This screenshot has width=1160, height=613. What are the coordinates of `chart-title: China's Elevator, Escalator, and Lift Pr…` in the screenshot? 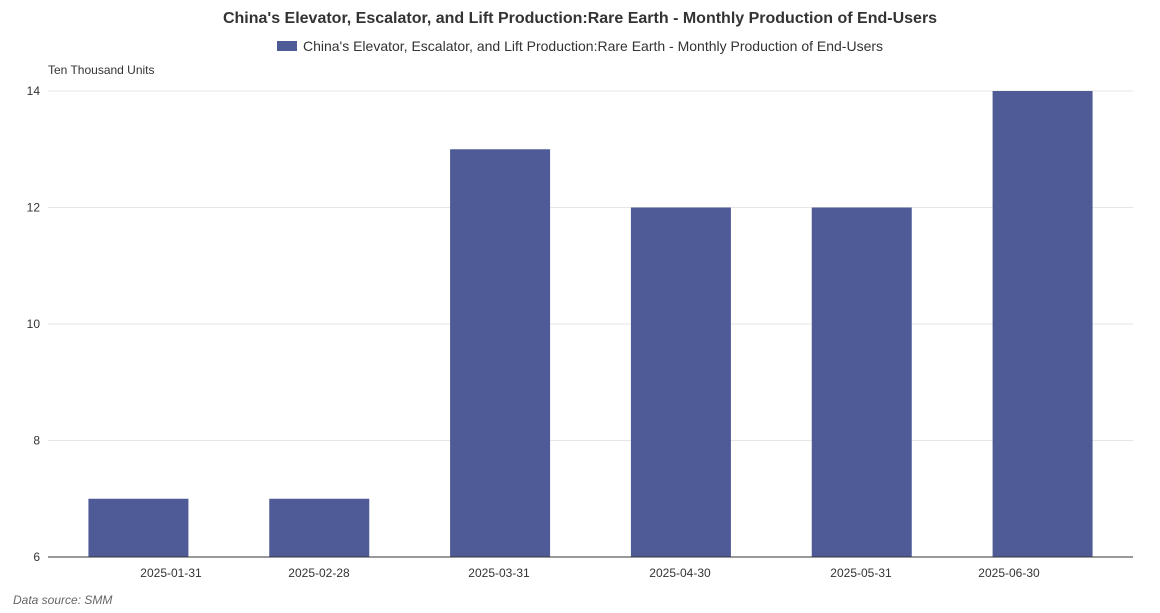 It's located at (580, 18).